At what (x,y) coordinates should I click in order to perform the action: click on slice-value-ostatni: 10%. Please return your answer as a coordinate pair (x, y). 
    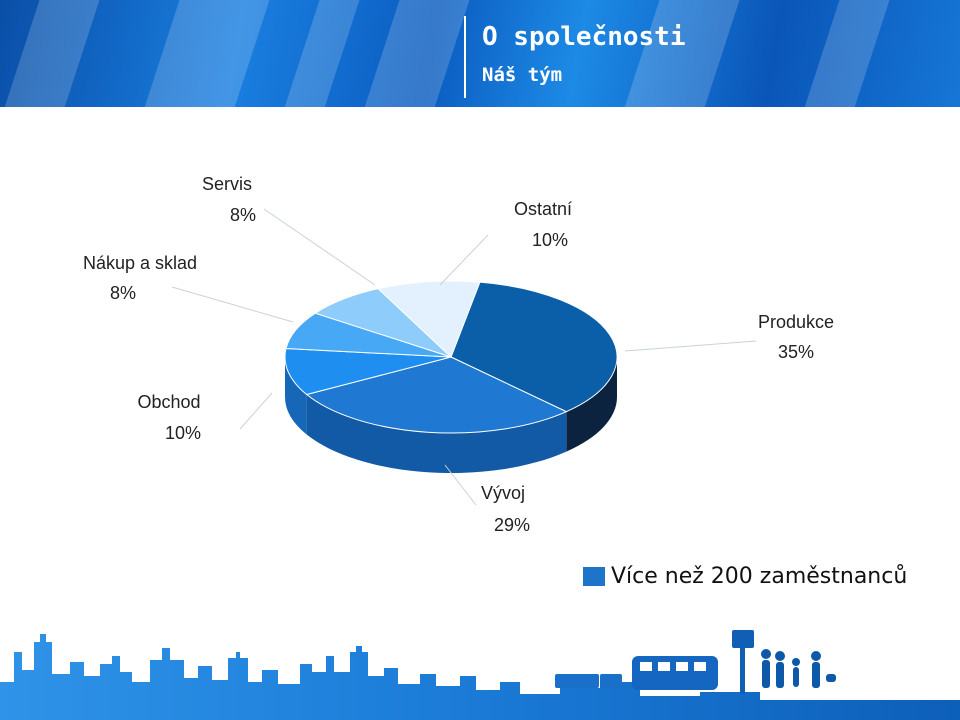
    Looking at the image, I should click on (550, 240).